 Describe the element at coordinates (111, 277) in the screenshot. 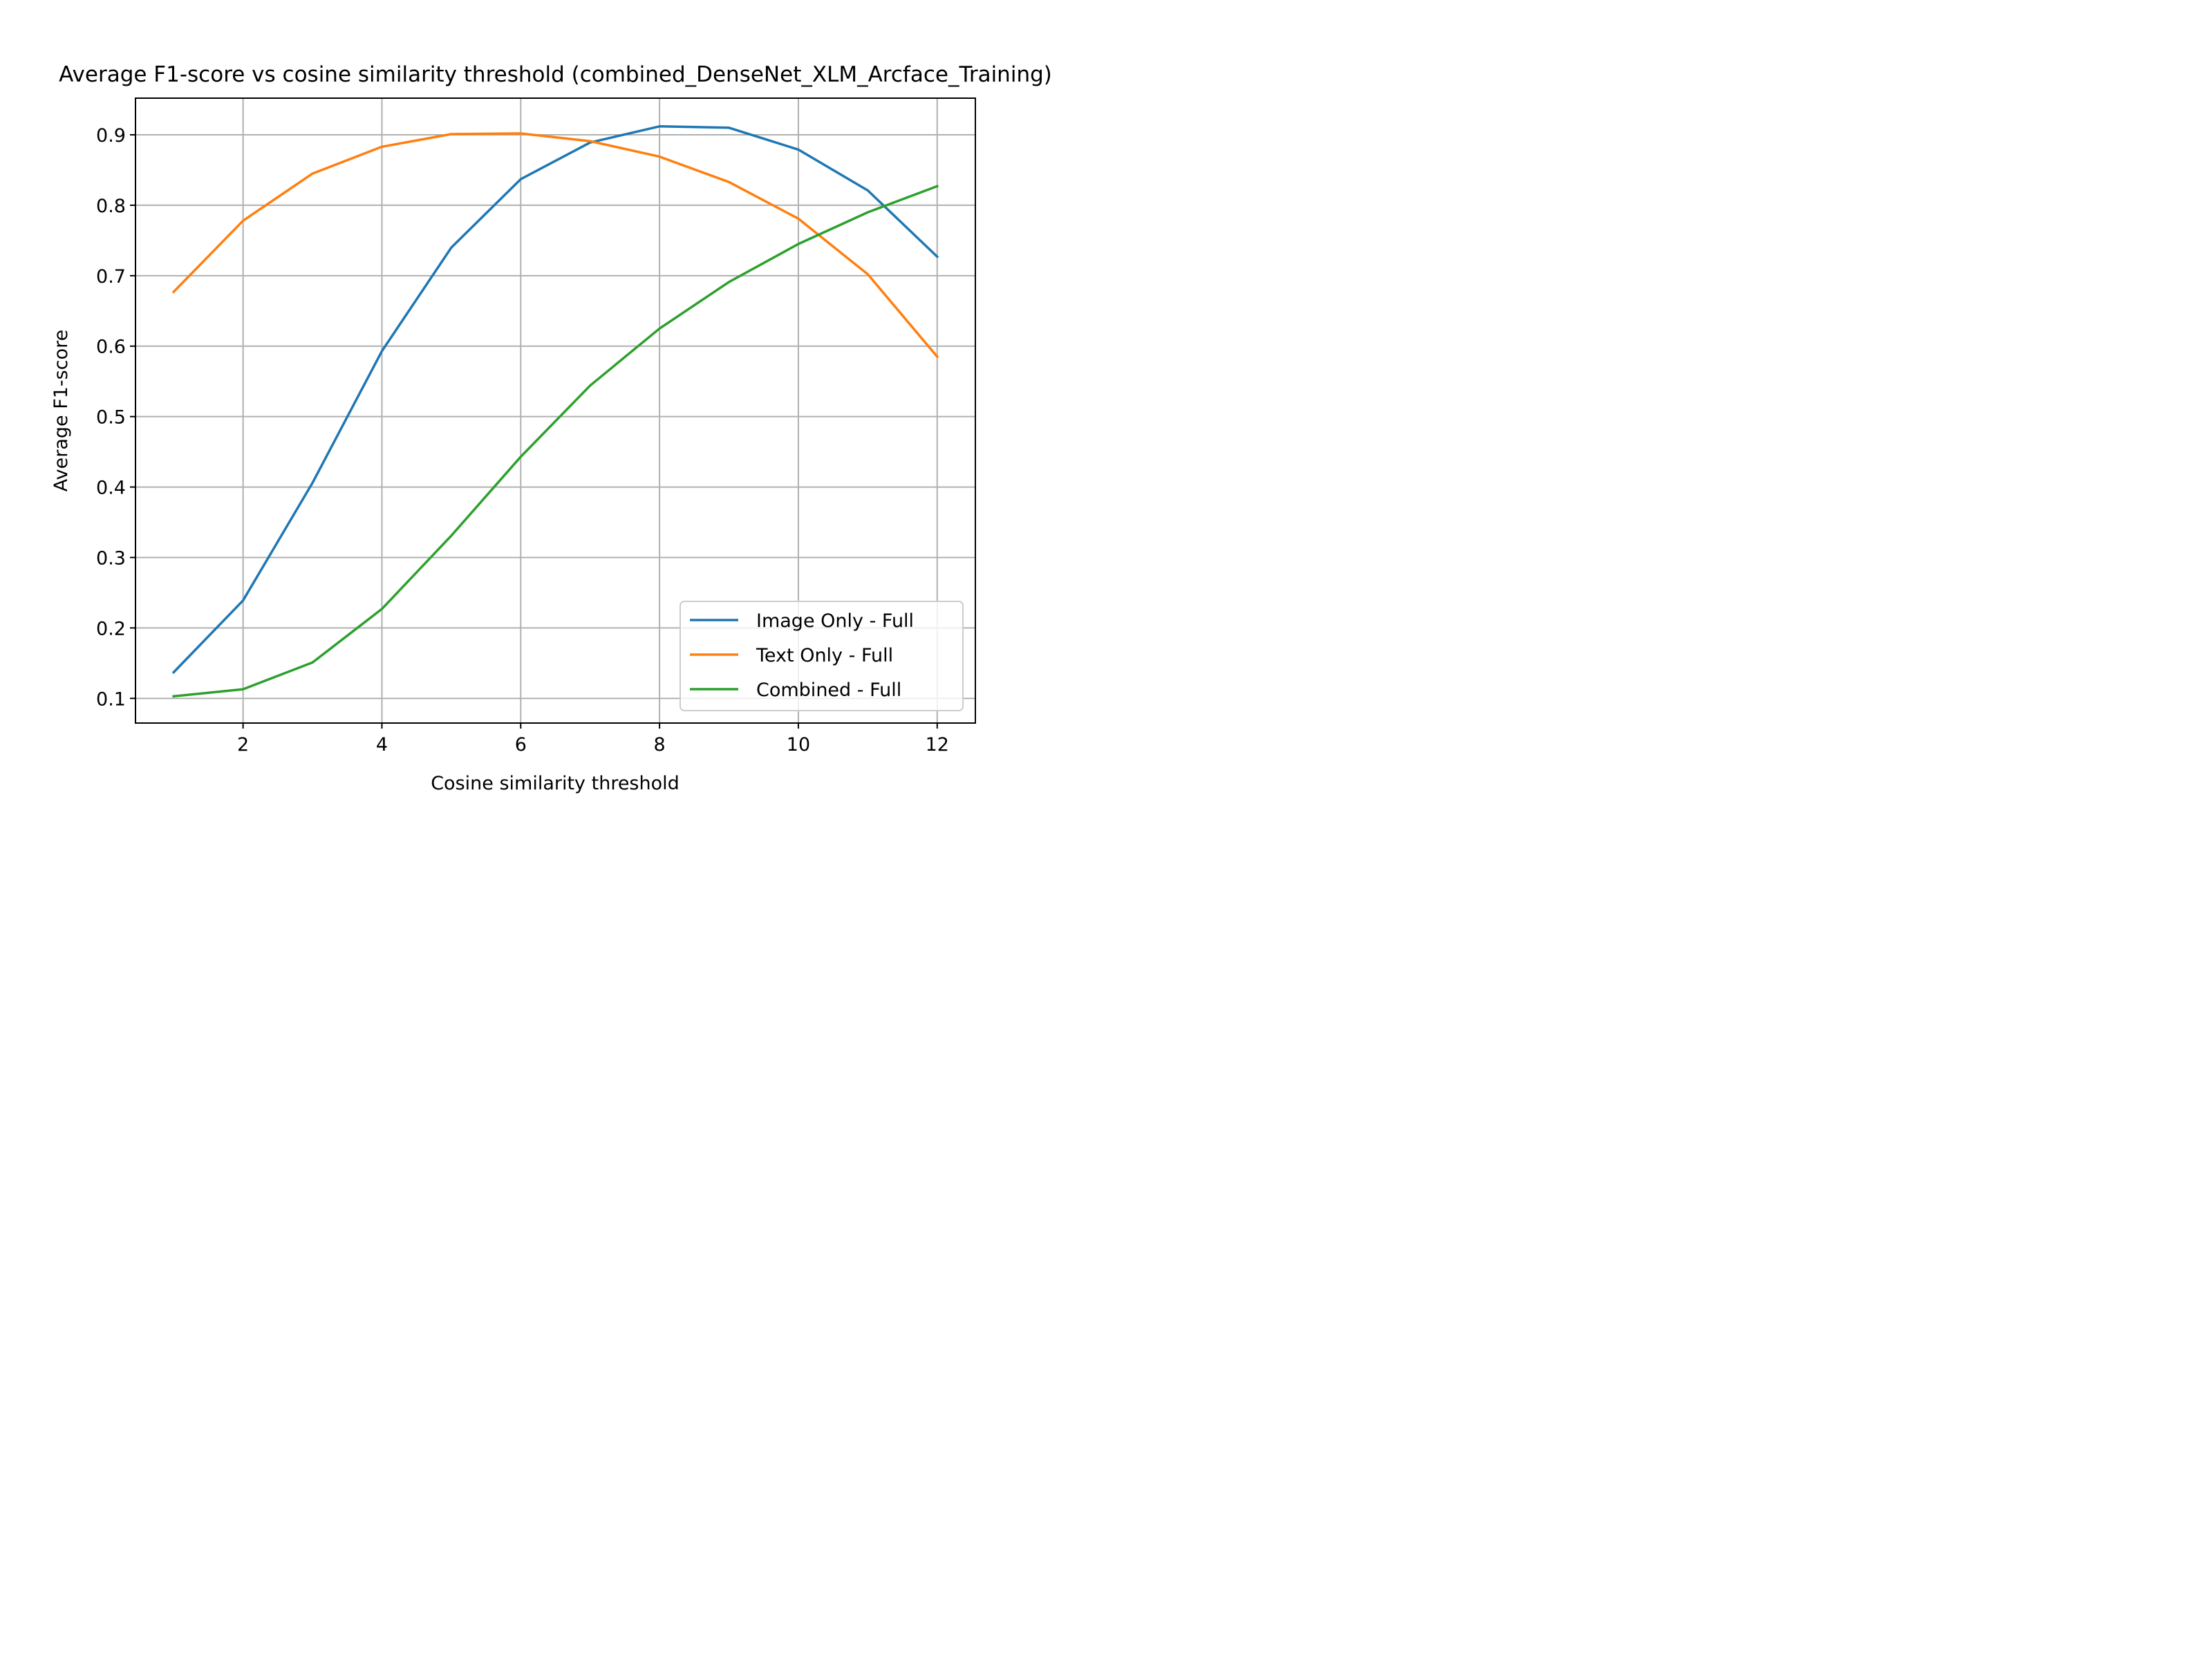

I see `y-tick-label: 0.7` at that location.